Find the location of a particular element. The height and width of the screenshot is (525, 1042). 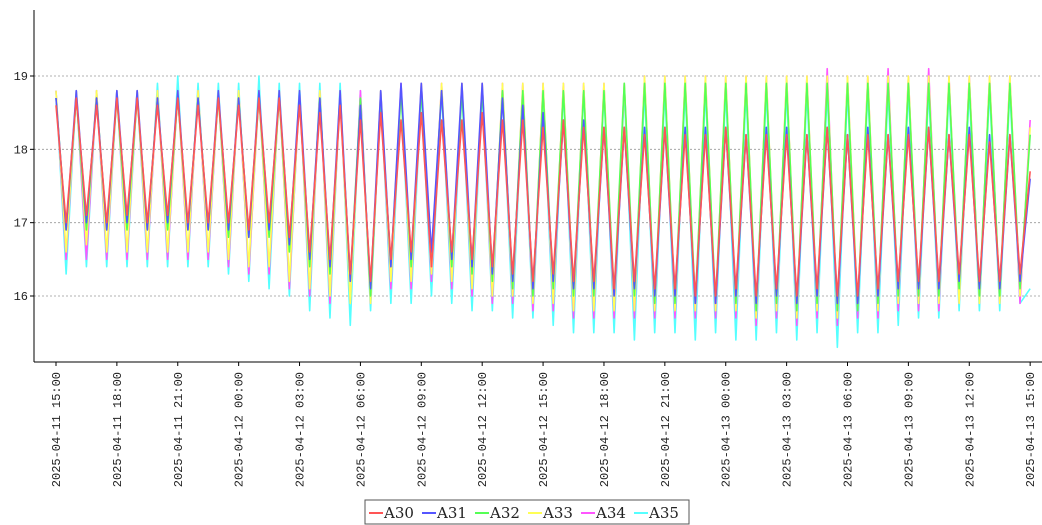

x-tick-label: 2025-04-12 03:00 is located at coordinates (301, 429).